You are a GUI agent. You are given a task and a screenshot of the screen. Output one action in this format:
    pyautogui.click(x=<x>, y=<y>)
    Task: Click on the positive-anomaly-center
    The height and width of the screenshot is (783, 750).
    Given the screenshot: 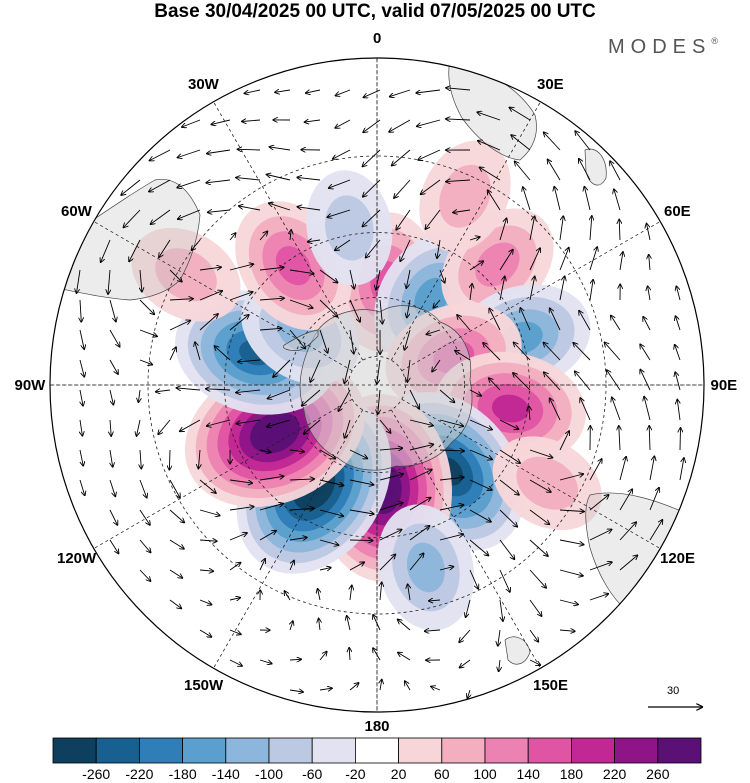 What is the action you would take?
    pyautogui.click(x=465, y=196)
    